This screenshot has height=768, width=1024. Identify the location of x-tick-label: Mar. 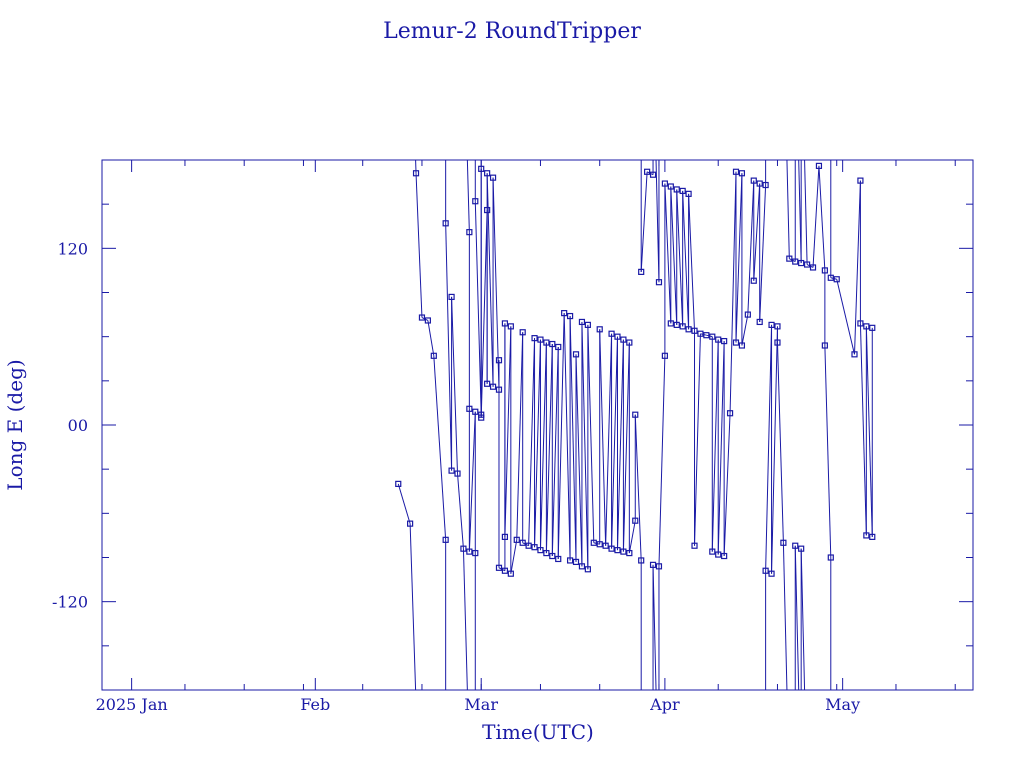
(481, 704).